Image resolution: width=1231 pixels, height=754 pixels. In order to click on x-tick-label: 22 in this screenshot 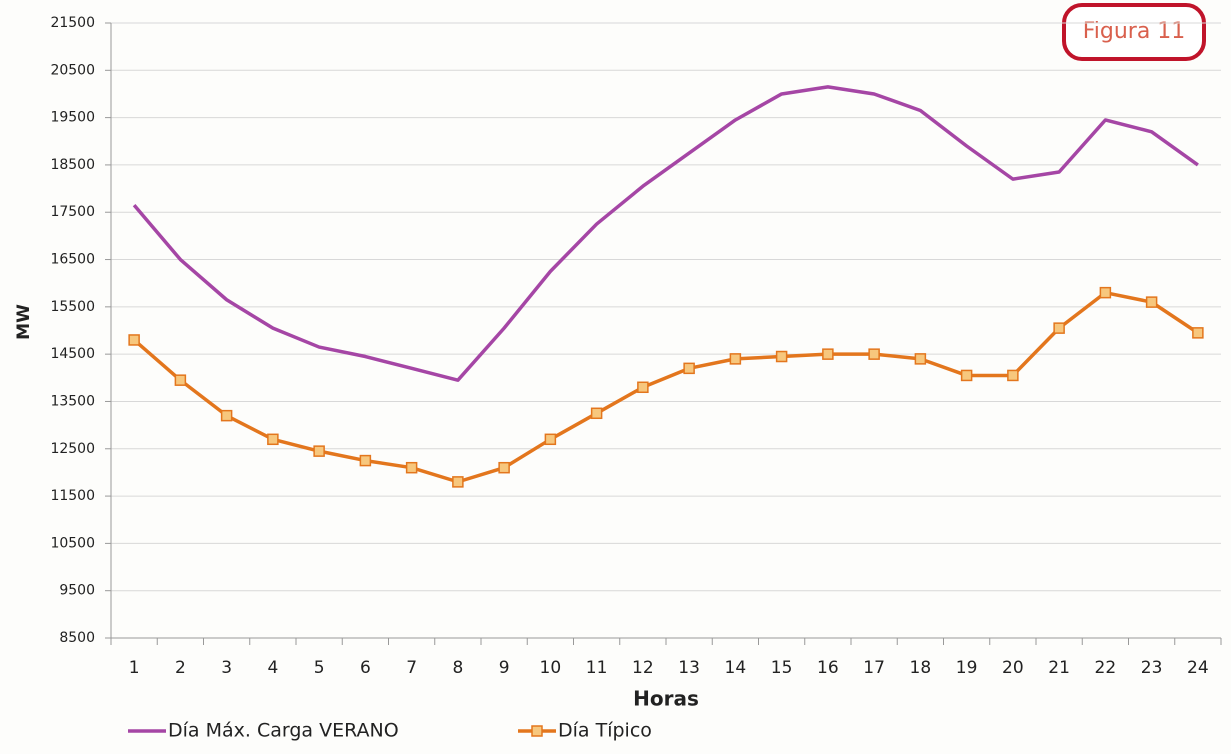, I will do `click(1106, 668)`.